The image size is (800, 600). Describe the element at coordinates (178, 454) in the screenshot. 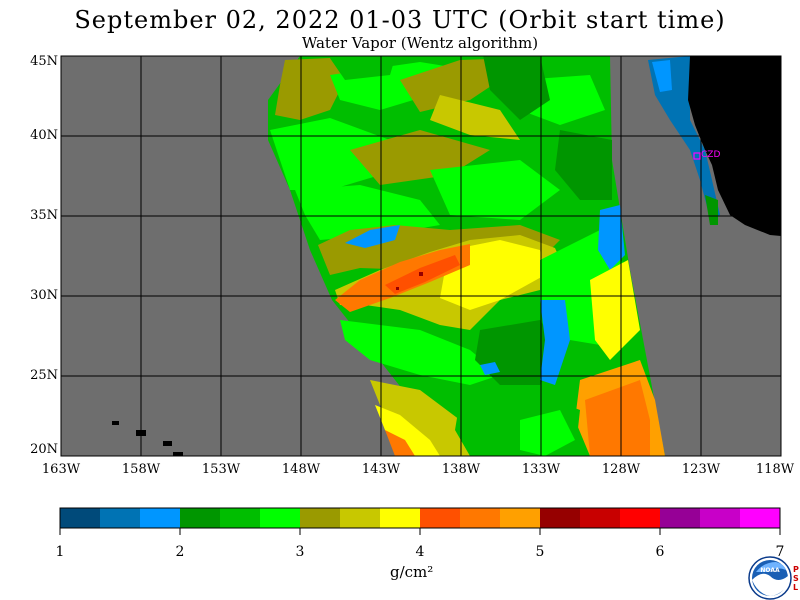

I see `island-hawaii` at that location.